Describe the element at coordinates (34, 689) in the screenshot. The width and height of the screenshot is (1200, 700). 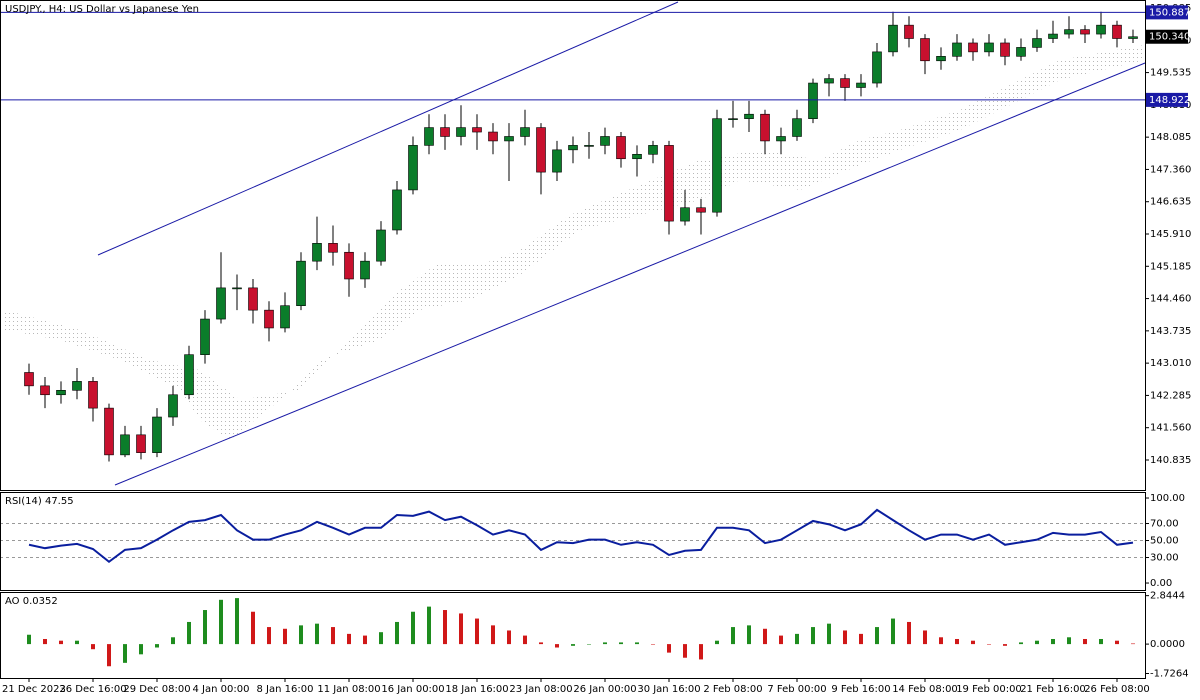
I see `x-tick-label: 21 Dec 2023` at that location.